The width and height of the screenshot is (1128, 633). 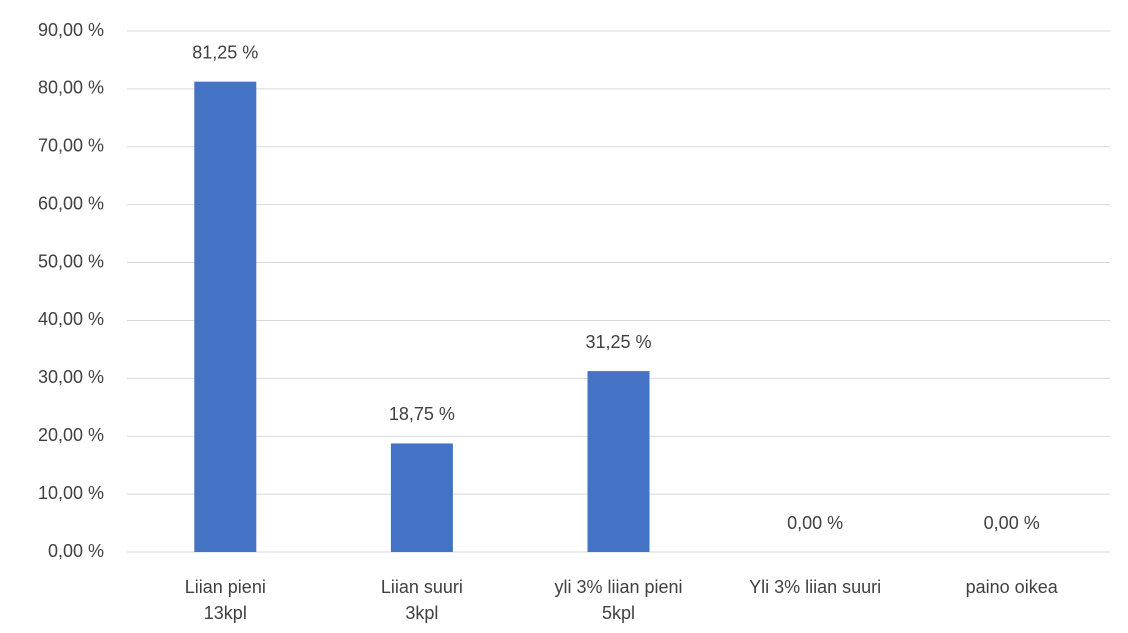 I want to click on y-tick-label: 10,00 %, so click(x=71, y=493).